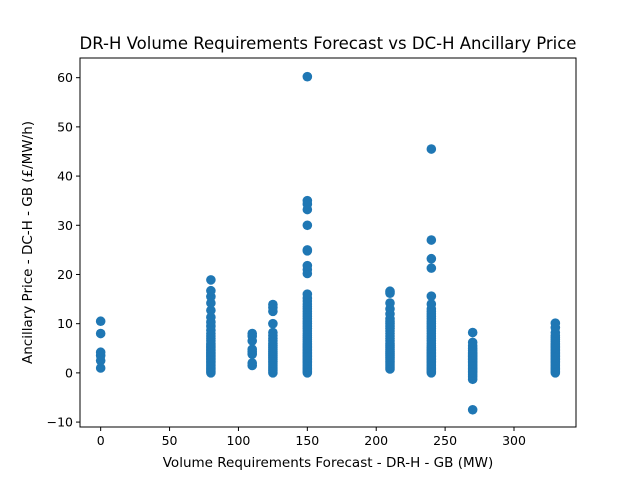  What do you see at coordinates (376, 440) in the screenshot?
I see `x-tick-label: 200` at bounding box center [376, 440].